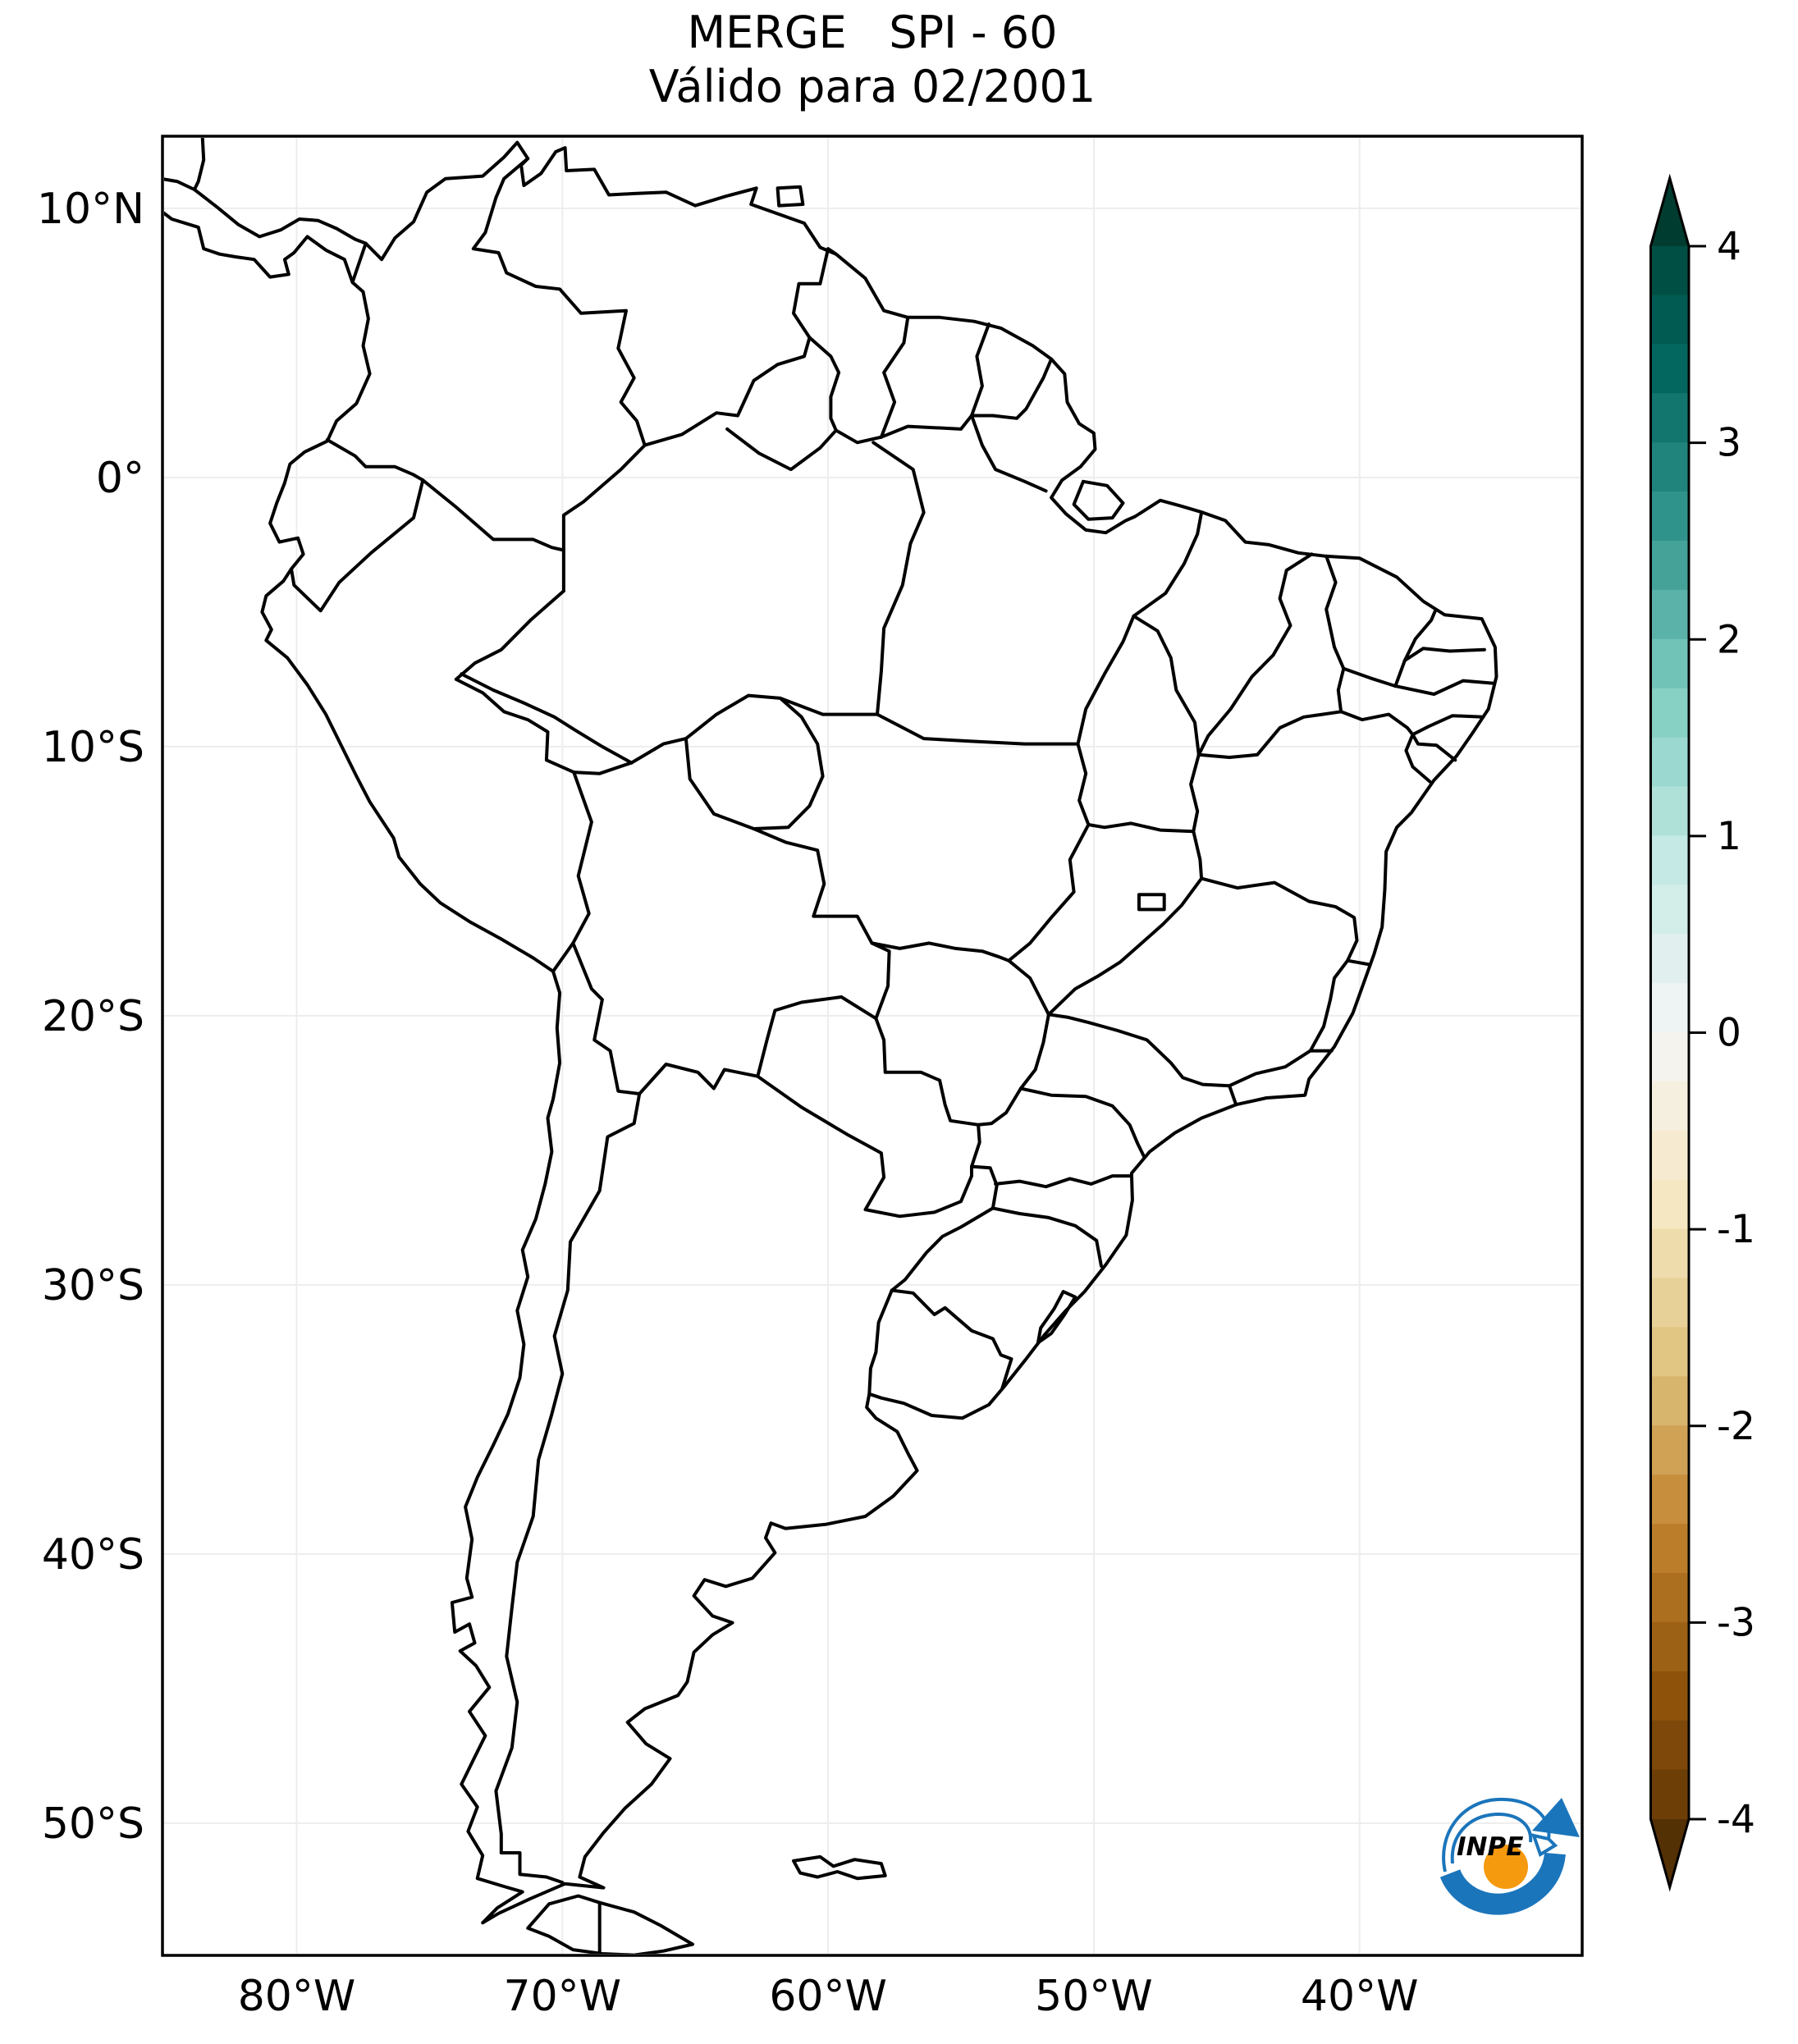  Describe the element at coordinates (1736, 1819) in the screenshot. I see `colorbar-tick-label: -4` at that location.